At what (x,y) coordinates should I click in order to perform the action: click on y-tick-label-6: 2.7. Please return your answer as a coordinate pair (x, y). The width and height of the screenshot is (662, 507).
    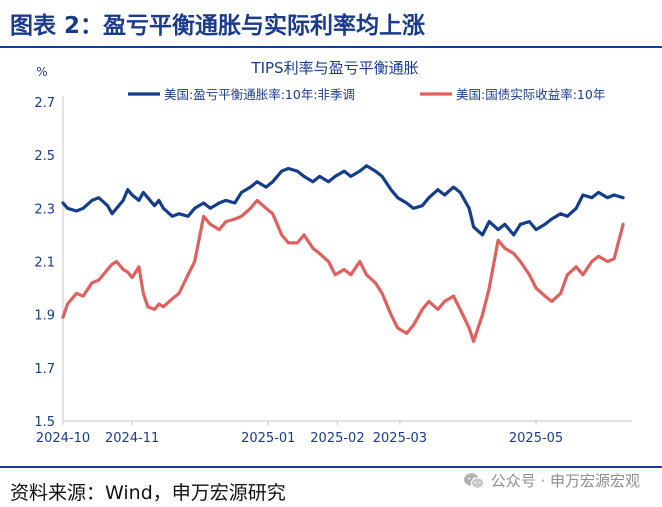
    Looking at the image, I should click on (44, 103).